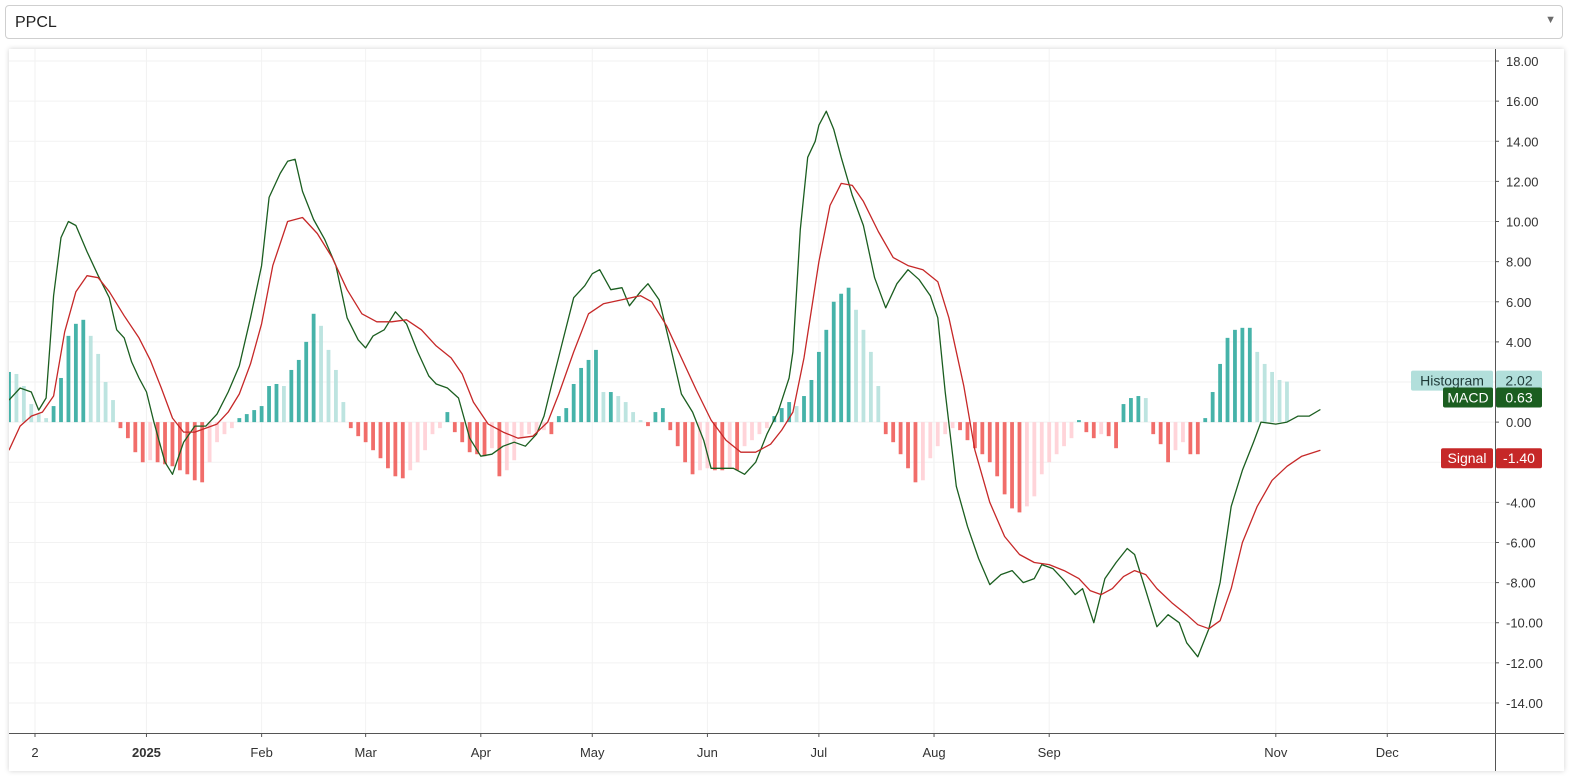 Image resolution: width=1570 pixels, height=777 pixels. What do you see at coordinates (933, 752) in the screenshot?
I see `x-tick-label: Aug` at bounding box center [933, 752].